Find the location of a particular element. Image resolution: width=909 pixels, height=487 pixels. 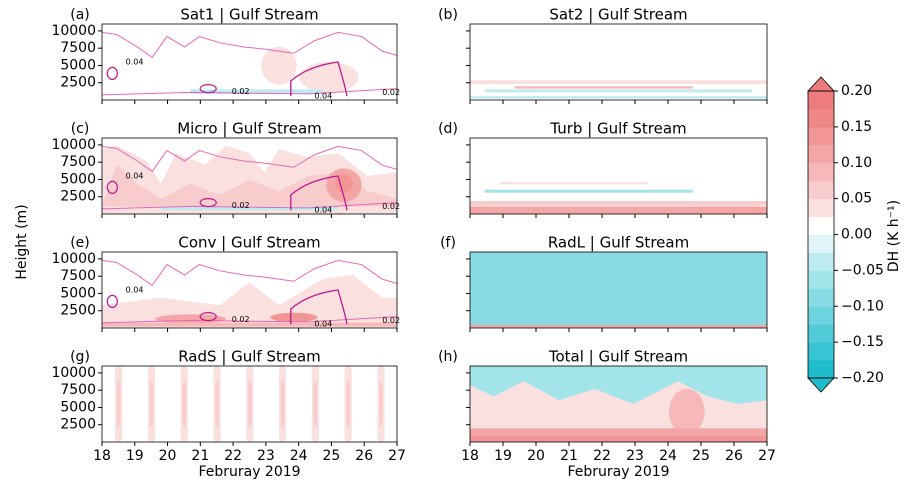

panel-label: (g) is located at coordinates (80, 357).